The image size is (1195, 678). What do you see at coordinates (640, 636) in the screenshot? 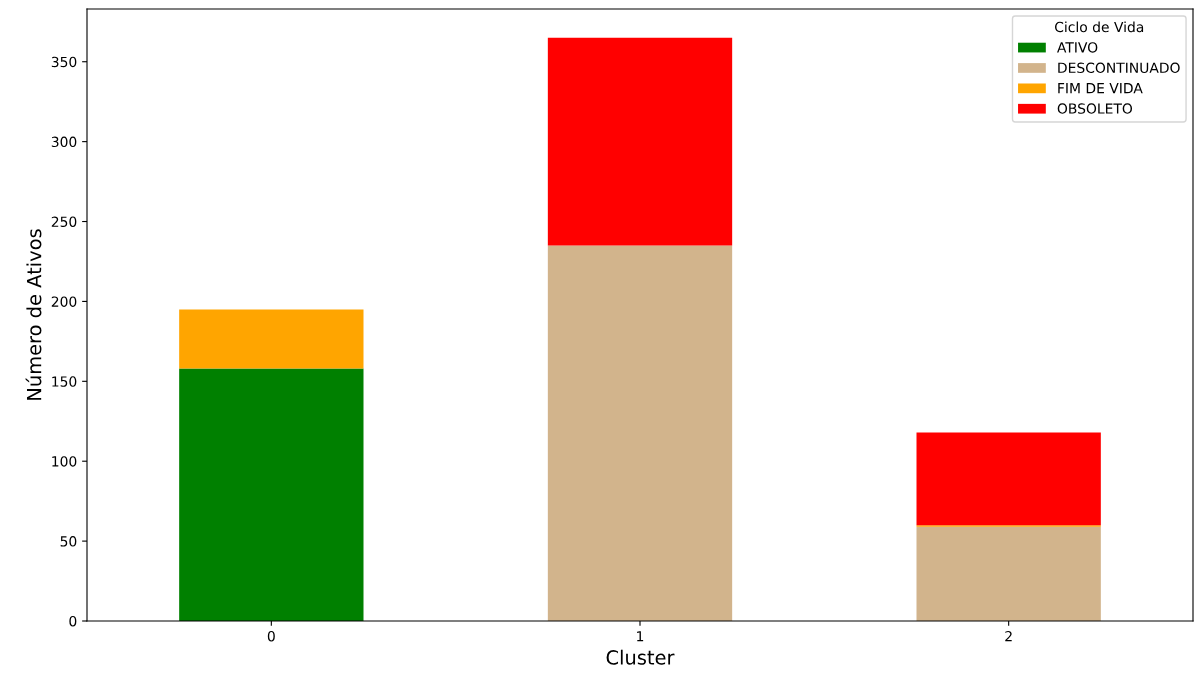
I see `x-tick-label: 1` at bounding box center [640, 636].